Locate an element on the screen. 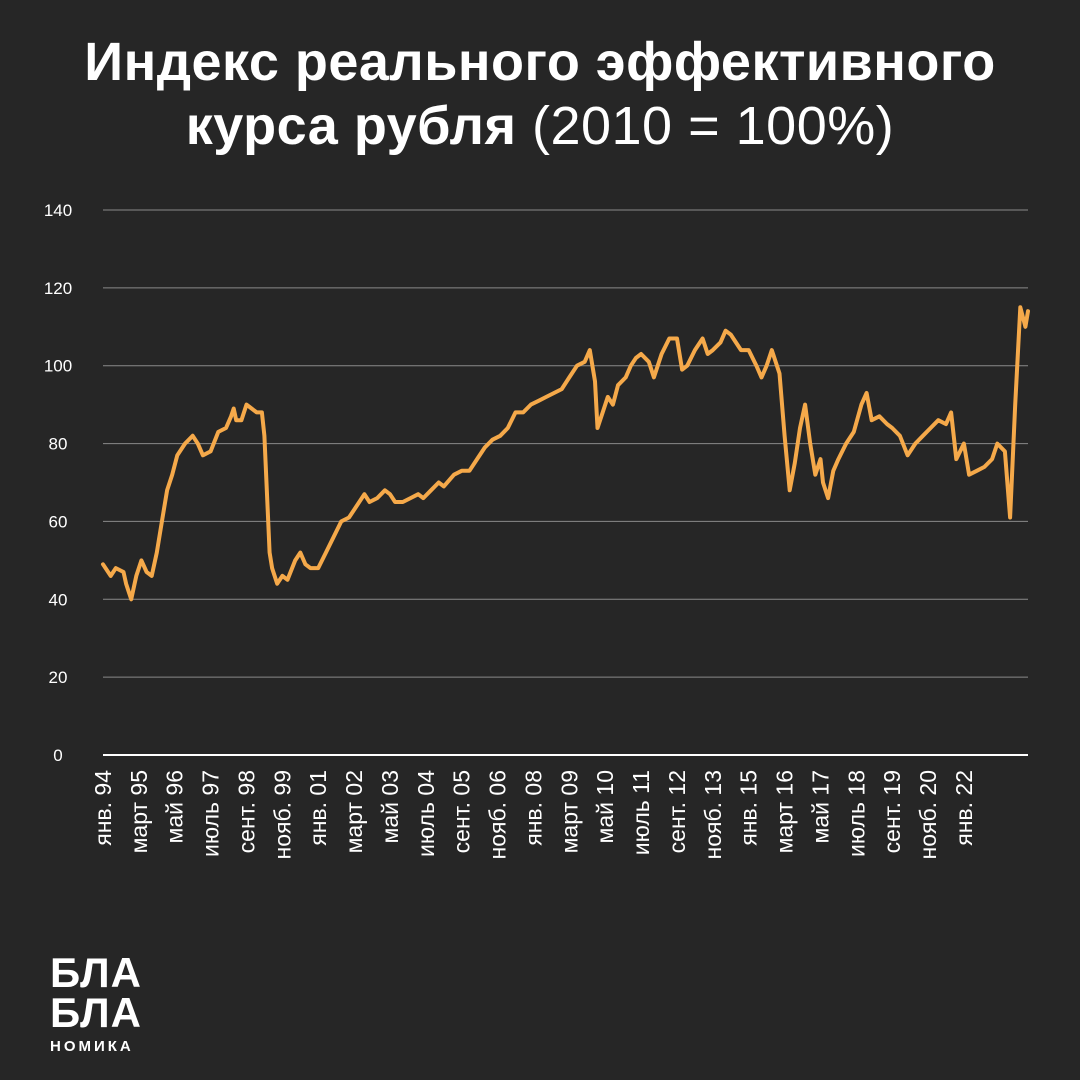 This screenshot has height=1080, width=1080. x-tick-label: март 16 is located at coordinates (785, 811).